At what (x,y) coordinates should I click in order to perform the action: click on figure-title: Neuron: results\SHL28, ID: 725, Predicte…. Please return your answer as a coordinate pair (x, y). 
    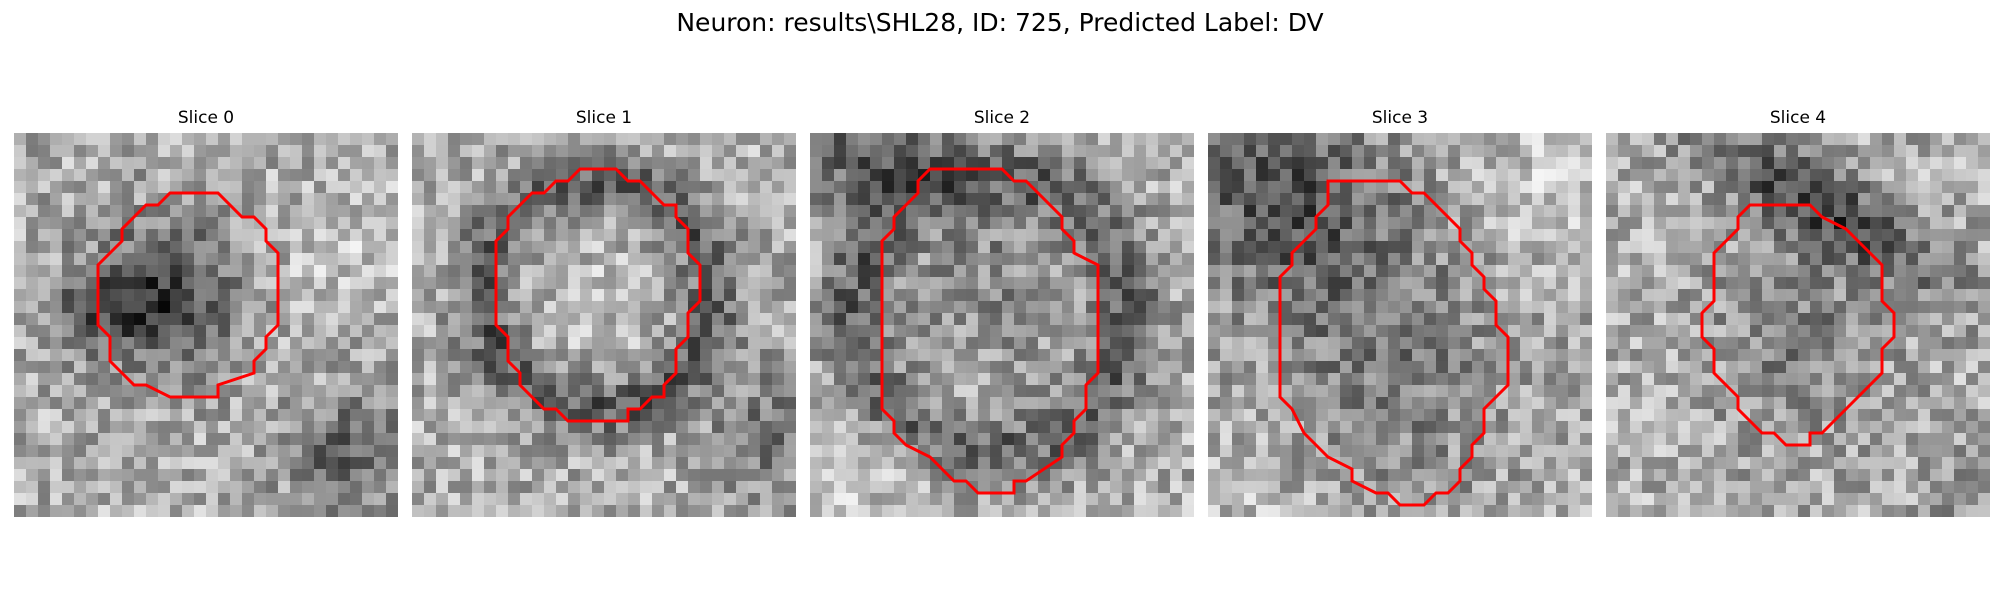
    Looking at the image, I should click on (1000, 22).